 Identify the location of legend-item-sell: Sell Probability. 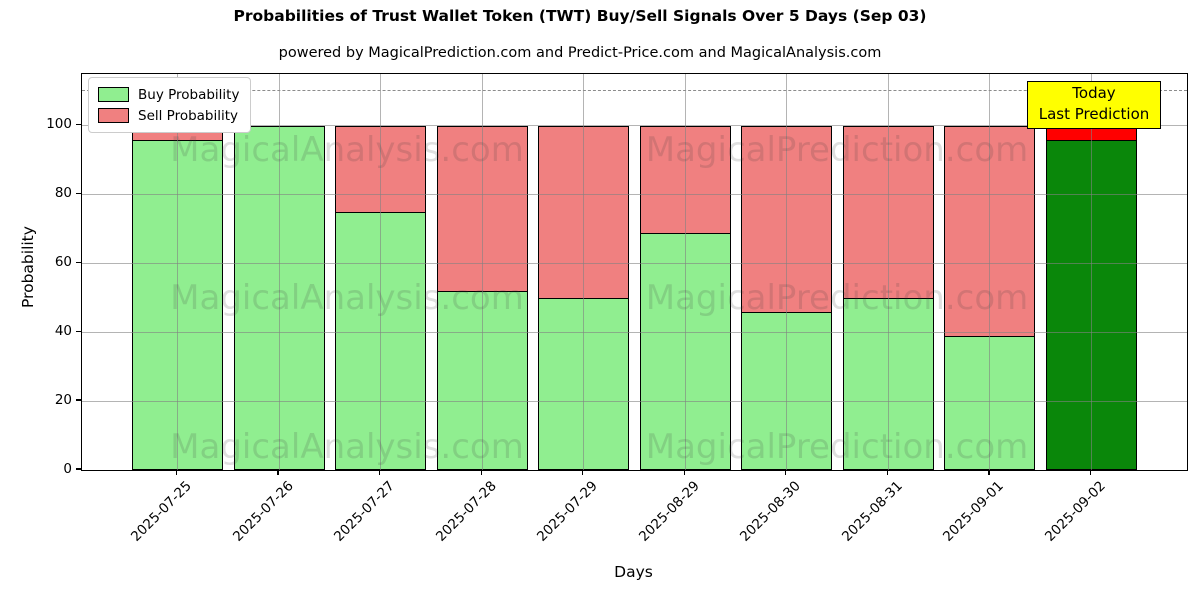
(168, 115).